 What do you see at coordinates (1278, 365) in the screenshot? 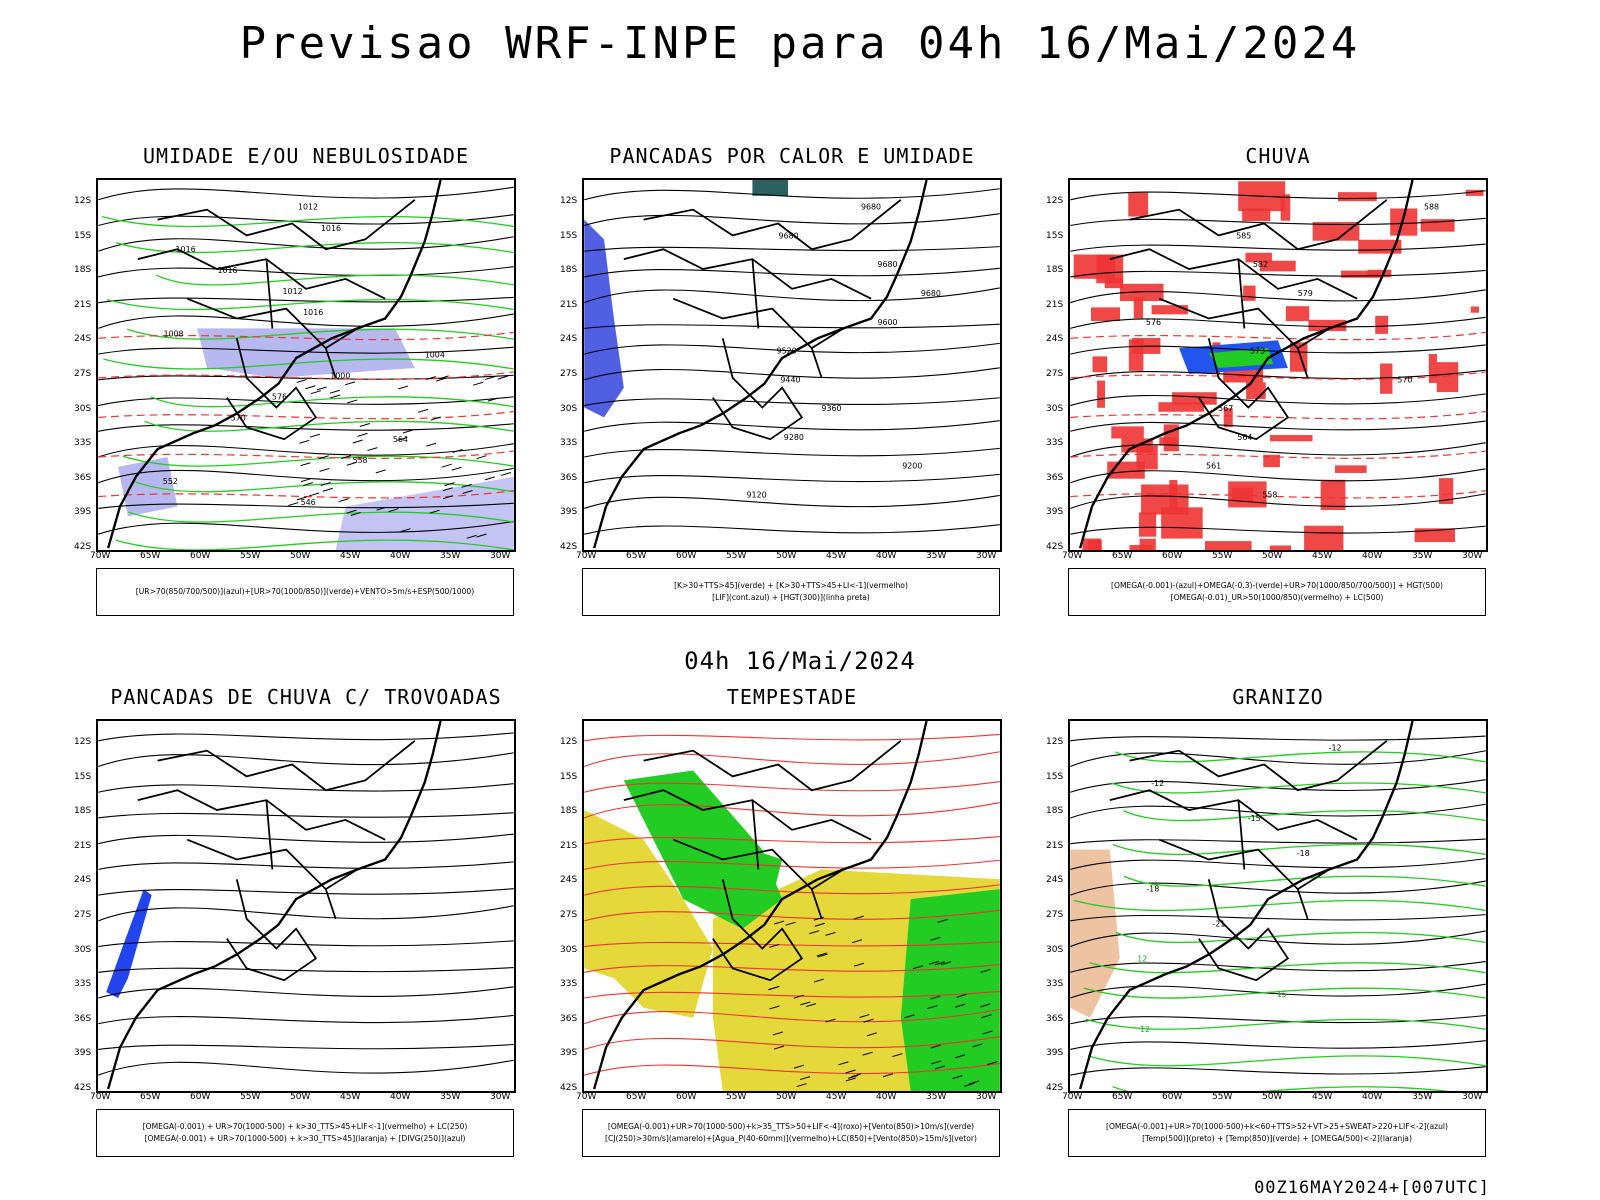
I see `map-plot: 588 585 582 579 576 573 570 567 564 561 558` at bounding box center [1278, 365].